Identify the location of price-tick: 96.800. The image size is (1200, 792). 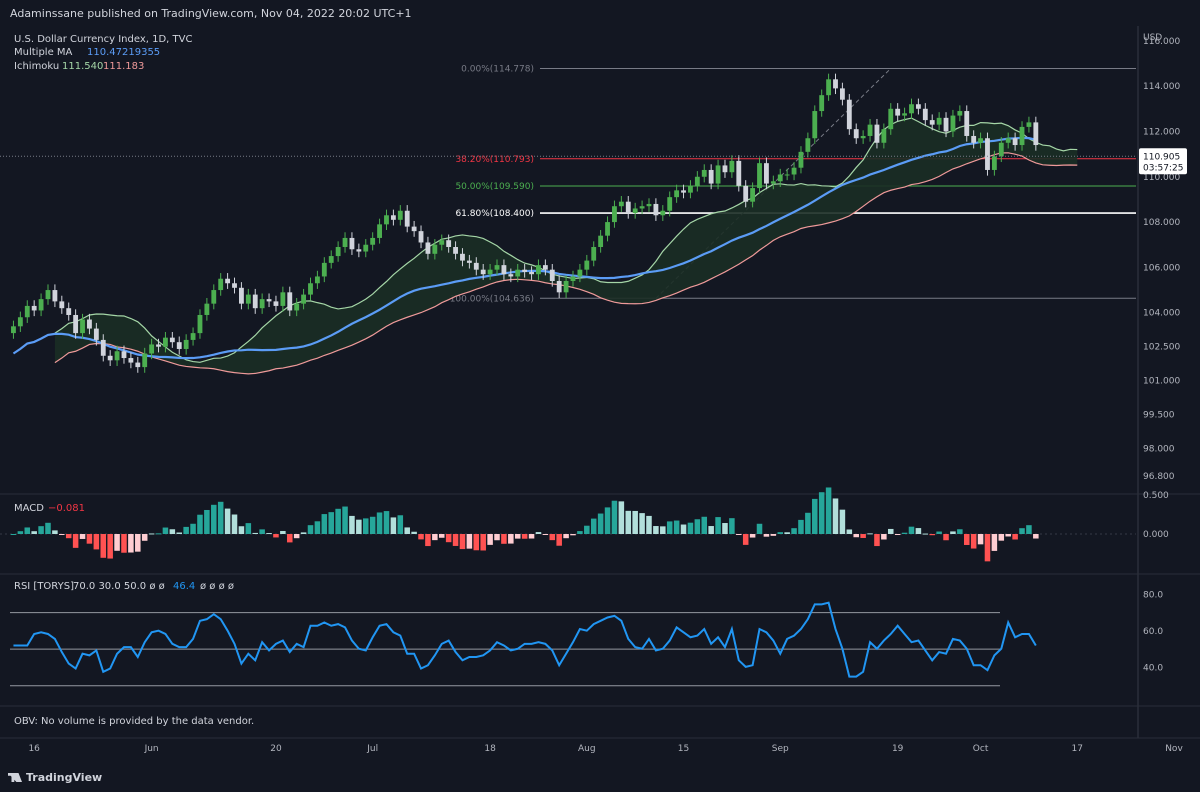
(1159, 477).